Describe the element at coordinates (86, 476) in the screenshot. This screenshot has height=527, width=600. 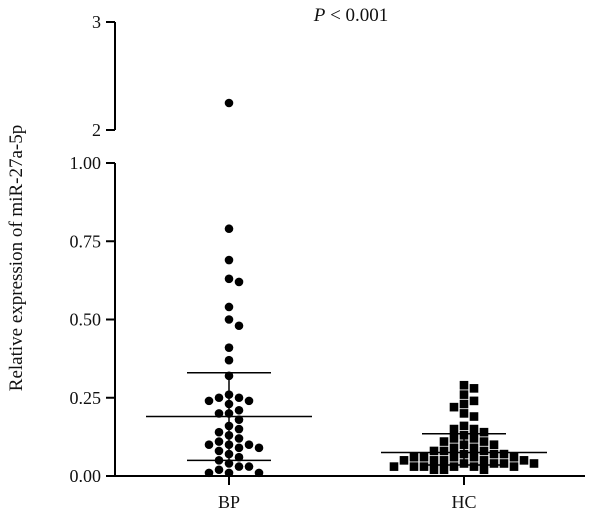
I see `y-tick-label: 0.00` at that location.